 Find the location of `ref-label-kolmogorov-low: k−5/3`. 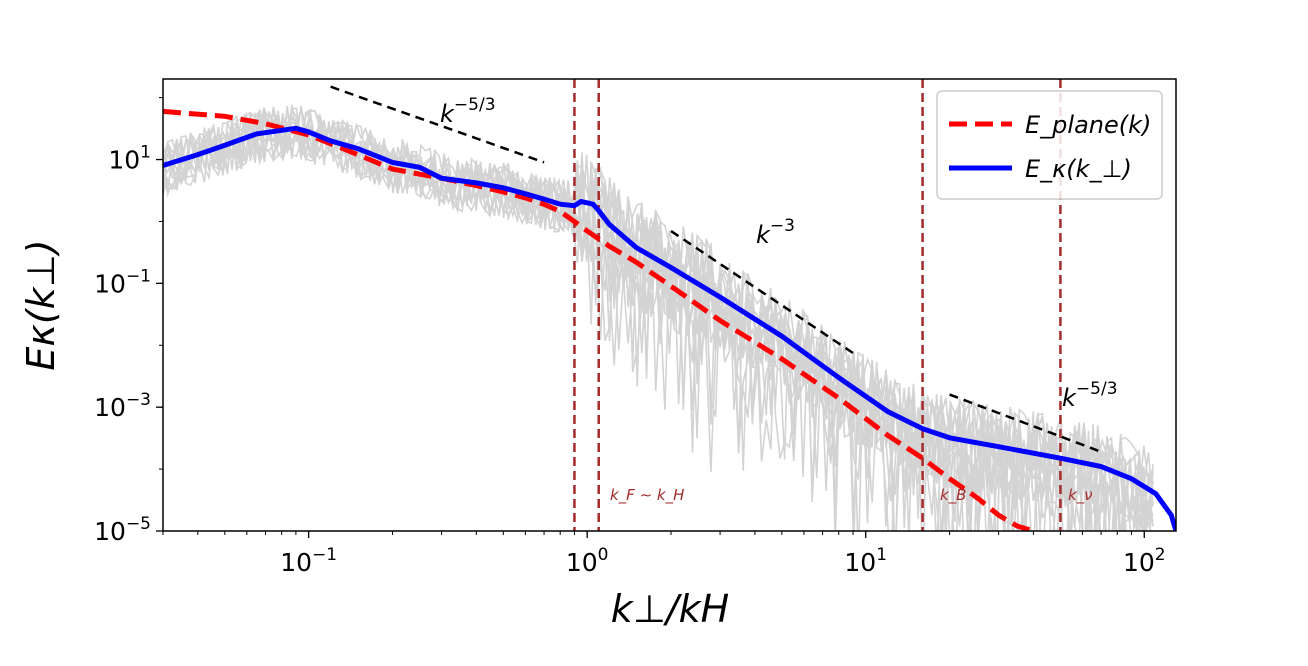

ref-label-kolmogorov-low: k−5/3 is located at coordinates (468, 111).